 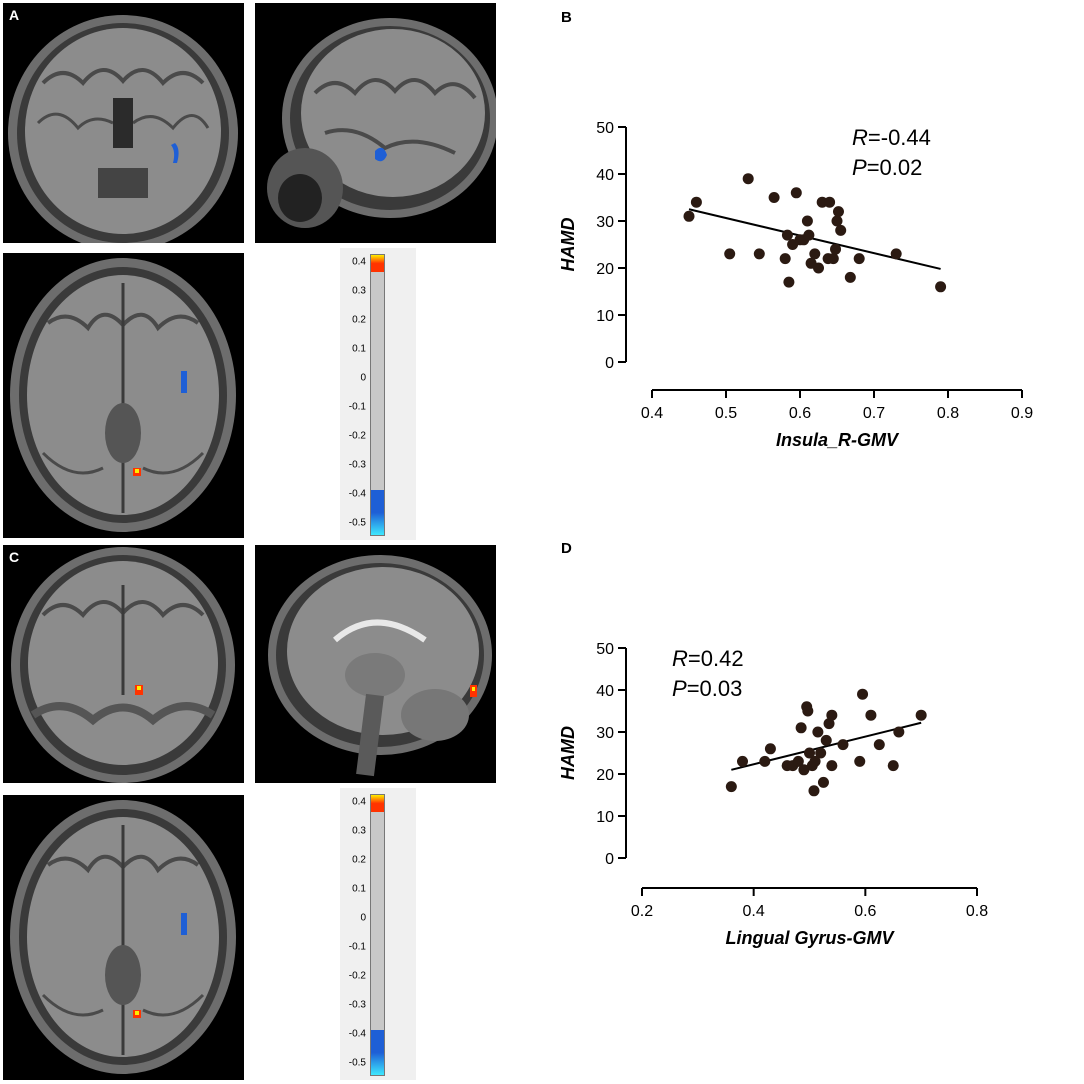 What do you see at coordinates (726, 413) in the screenshot?
I see `x-tick-label: 0.5` at bounding box center [726, 413].